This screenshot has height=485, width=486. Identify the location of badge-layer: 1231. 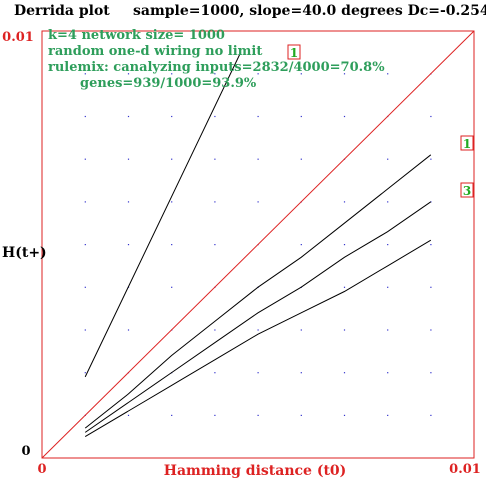
(380, 121).